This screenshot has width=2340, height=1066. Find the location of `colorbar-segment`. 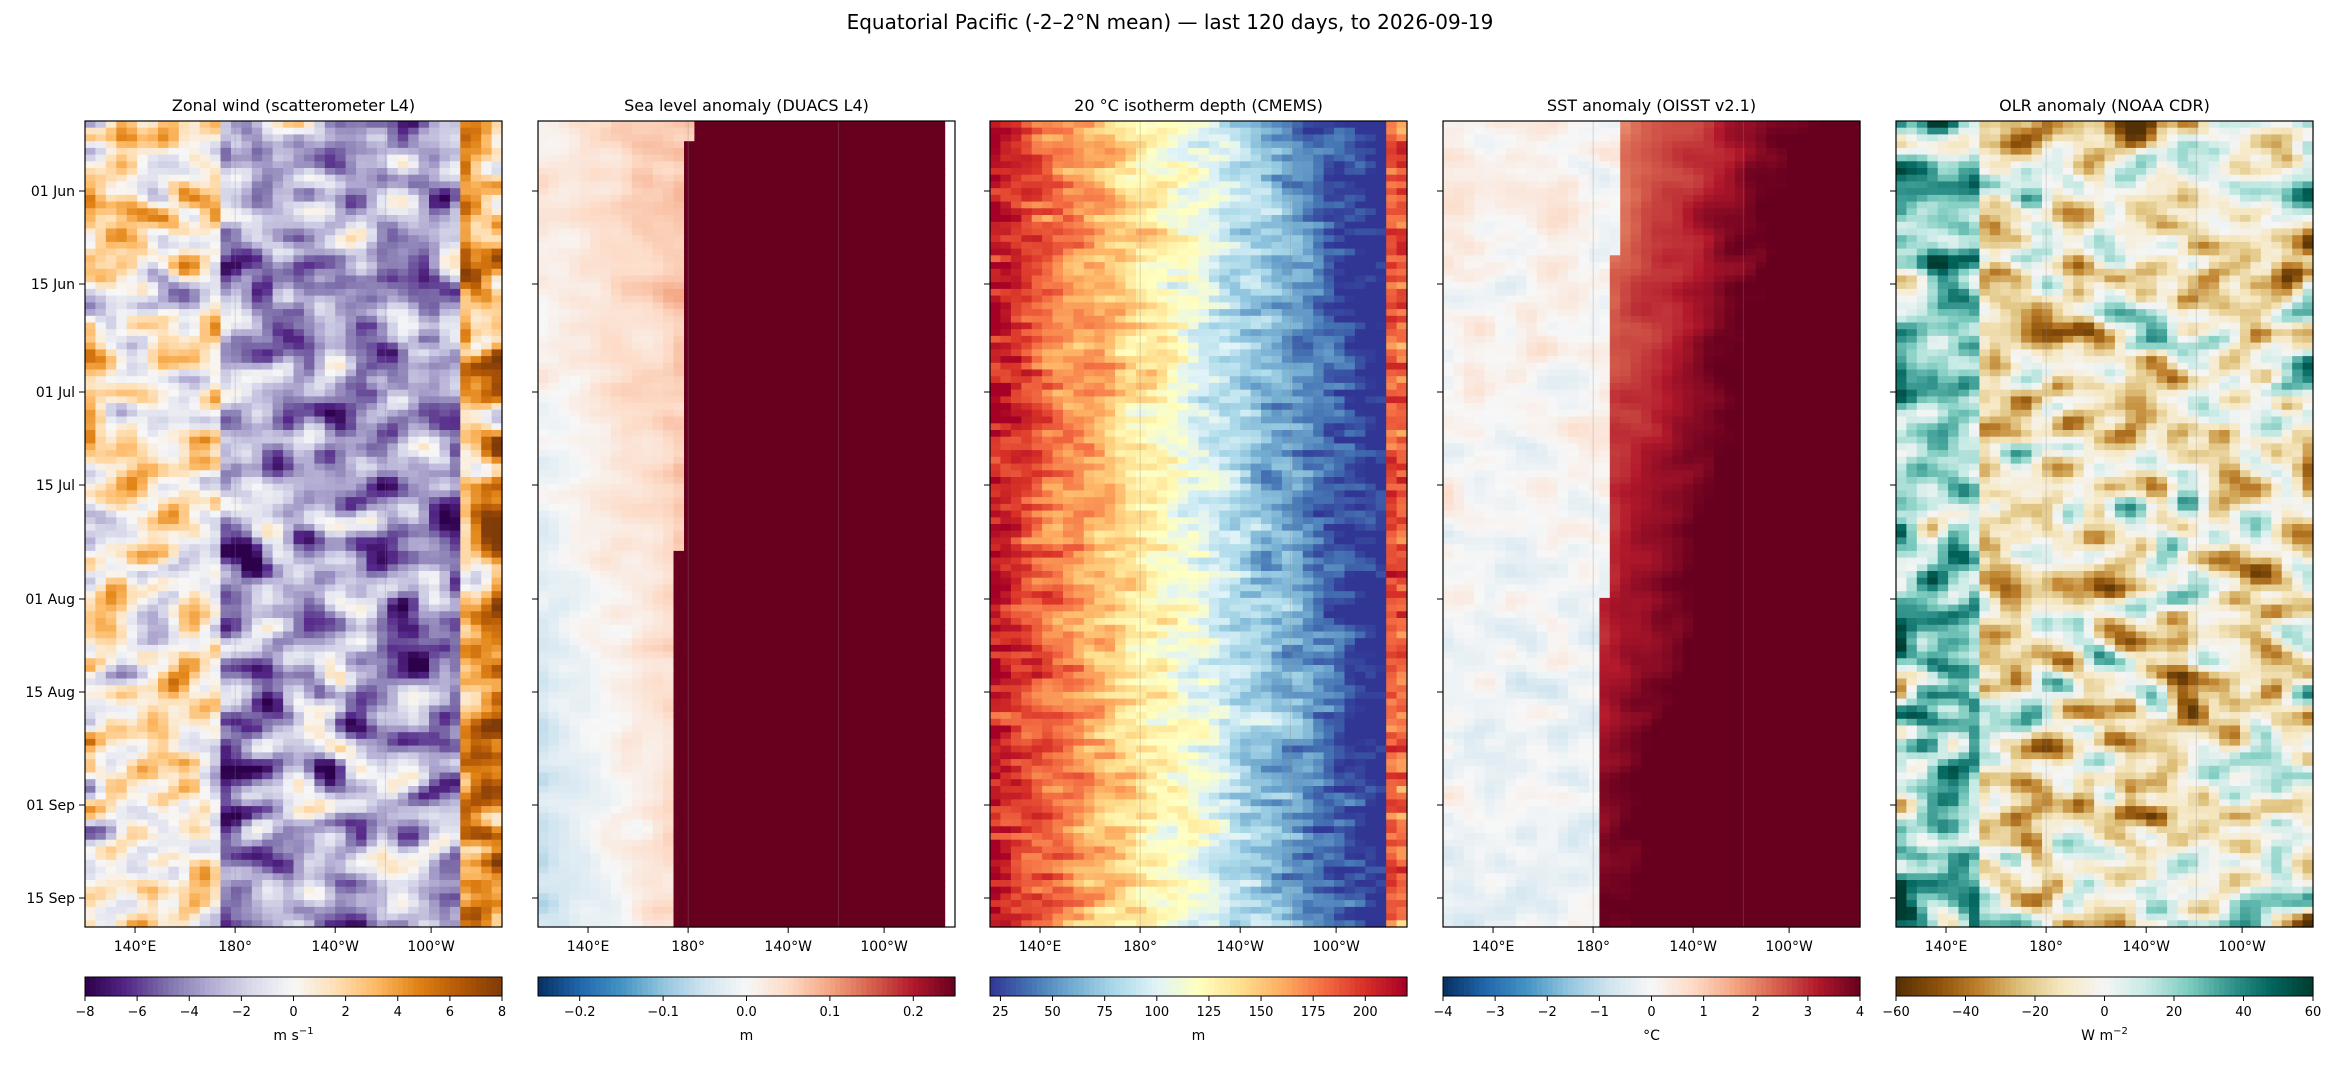

colorbar-segment is located at coordinates (125, 986).